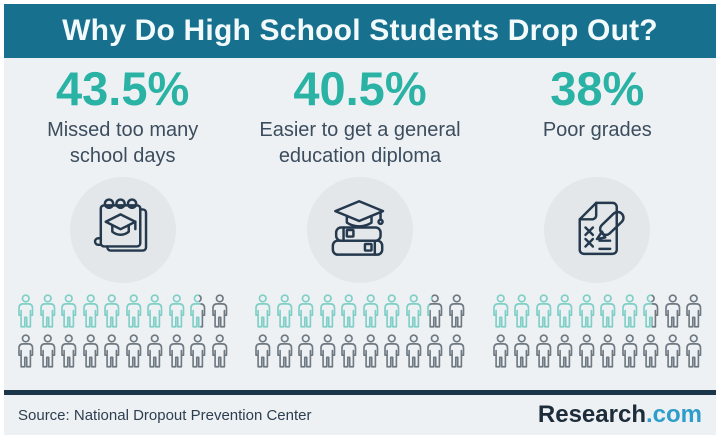 This screenshot has height=439, width=720. I want to click on header-bar: Why Do High School Students Drop Out?, so click(360, 31).